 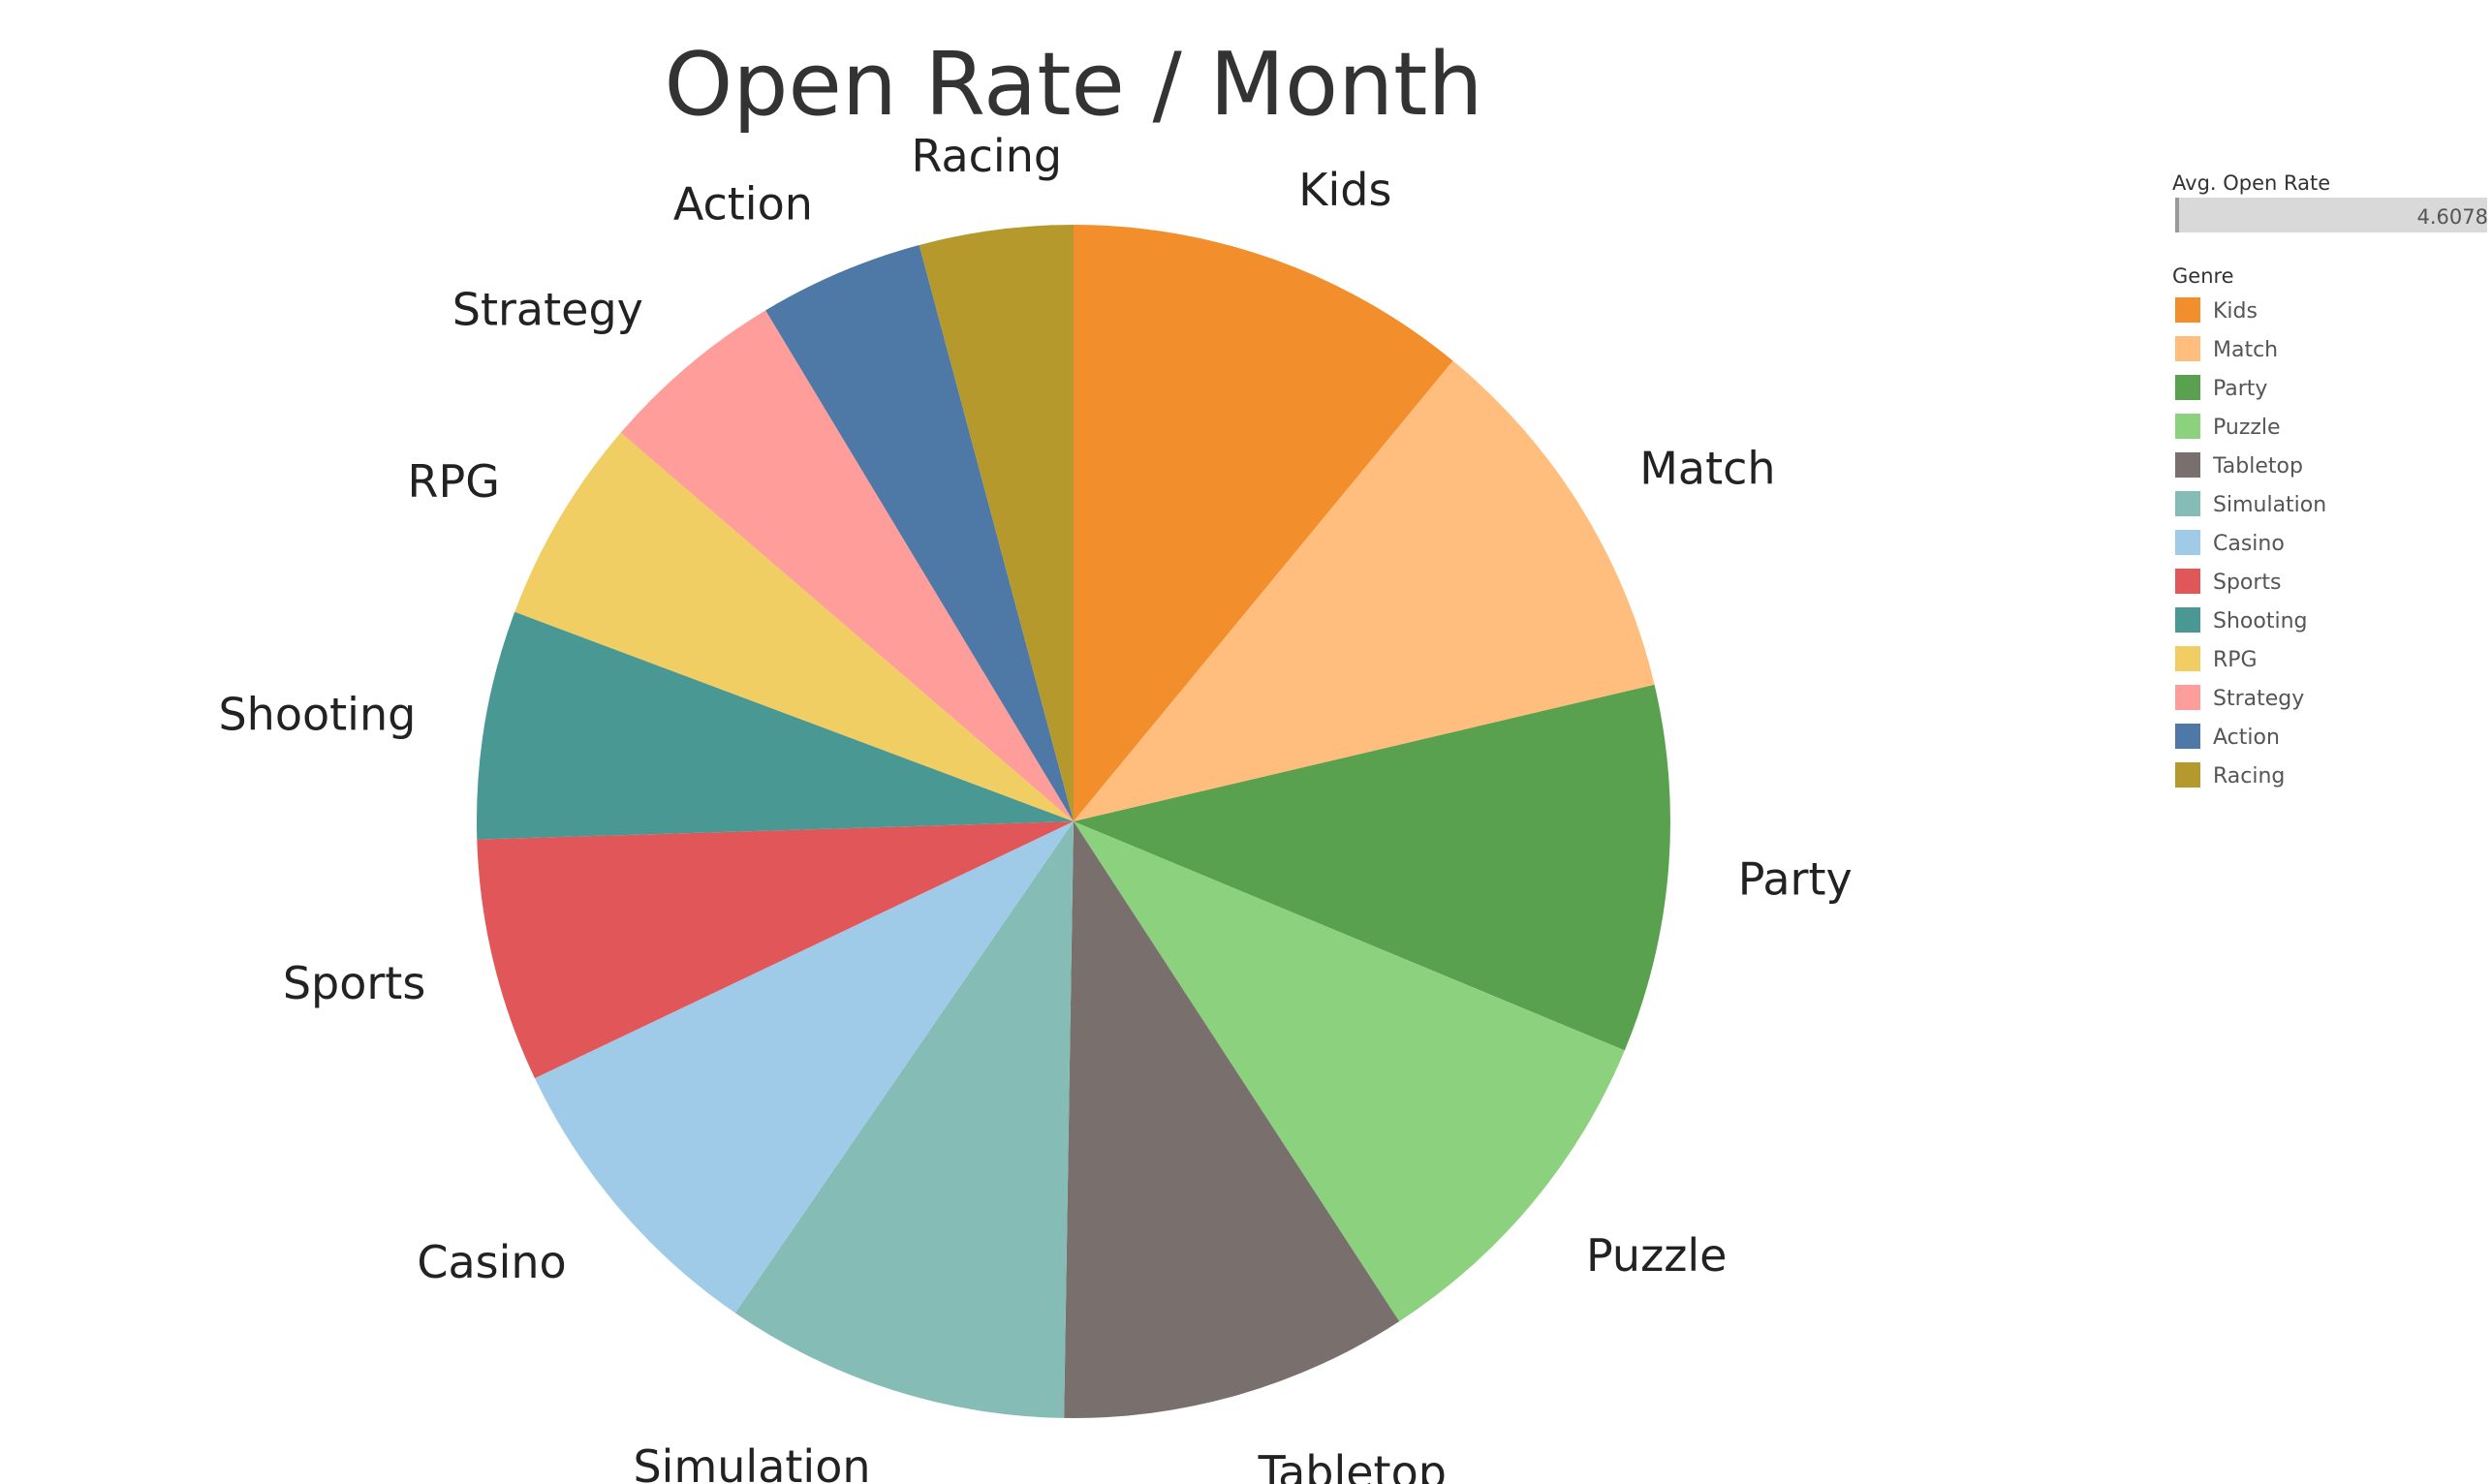 What do you see at coordinates (751, 1462) in the screenshot?
I see `slice-label-simulation: Simulation` at bounding box center [751, 1462].